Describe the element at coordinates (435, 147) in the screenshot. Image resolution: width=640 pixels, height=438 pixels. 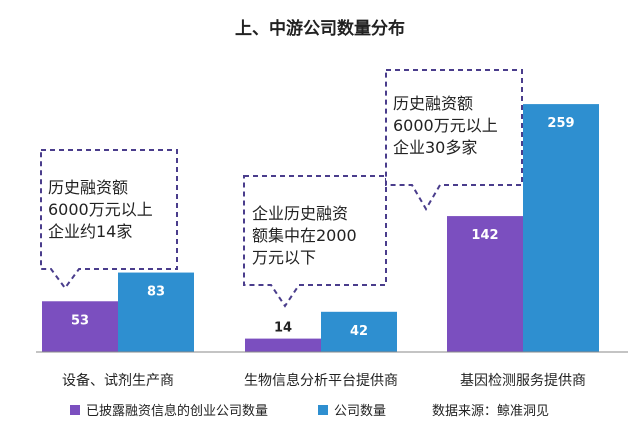
I see `callout-text-2-2: 企业30多家` at that location.